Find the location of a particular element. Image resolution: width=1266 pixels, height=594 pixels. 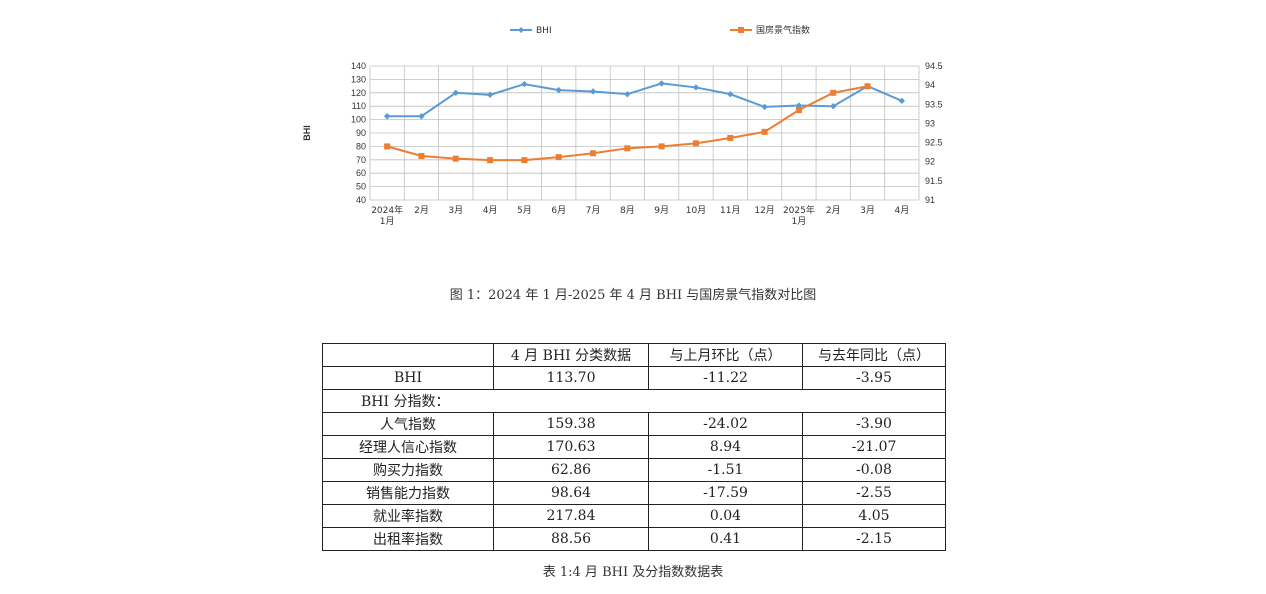

y2-tick-label: 93.5 is located at coordinates (934, 104).